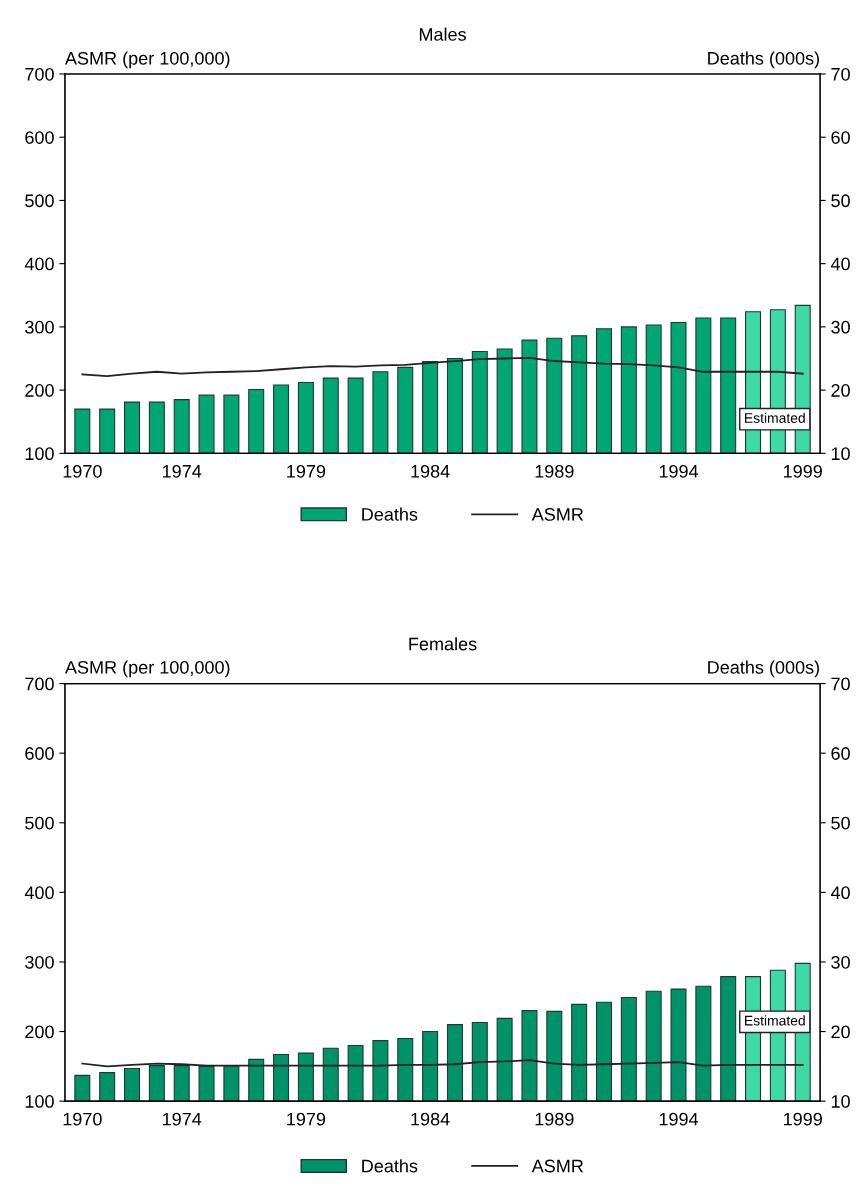 The height and width of the screenshot is (1193, 866). What do you see at coordinates (443, 644) in the screenshot?
I see `chart-title: Females` at bounding box center [443, 644].